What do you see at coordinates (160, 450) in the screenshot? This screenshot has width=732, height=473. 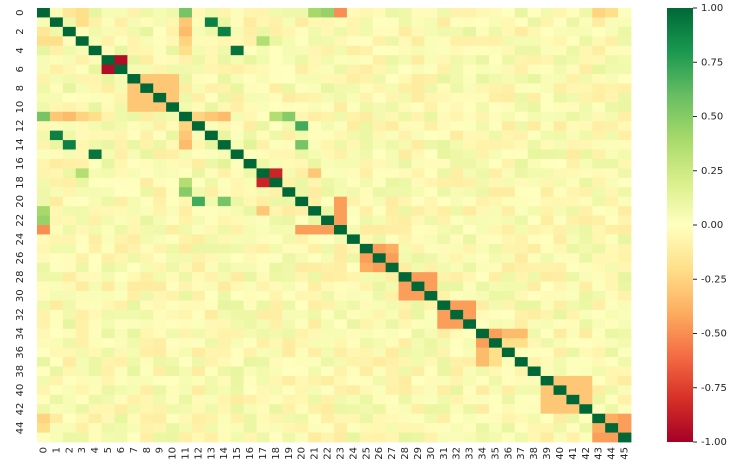 I see `x-tick-label: 9` at bounding box center [160, 450].